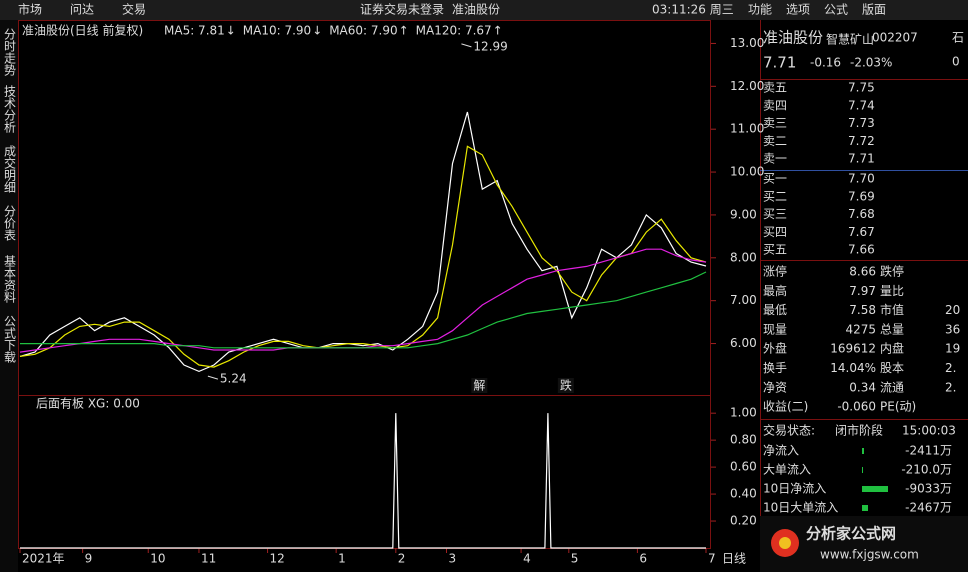 This screenshot has width=968, height=572. Describe the element at coordinates (10, 169) in the screenshot. I see `side-tab: 成交明细` at that location.